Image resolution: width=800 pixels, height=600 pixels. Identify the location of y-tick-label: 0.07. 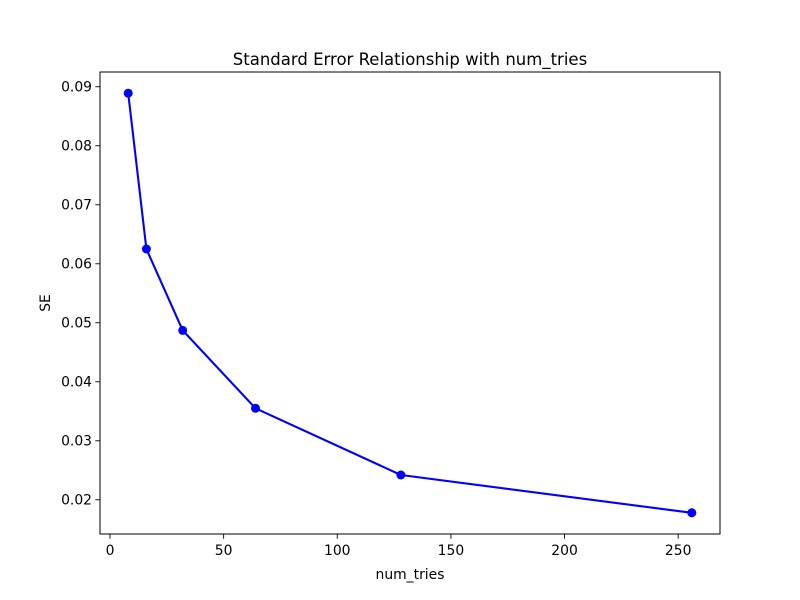
(76, 206).